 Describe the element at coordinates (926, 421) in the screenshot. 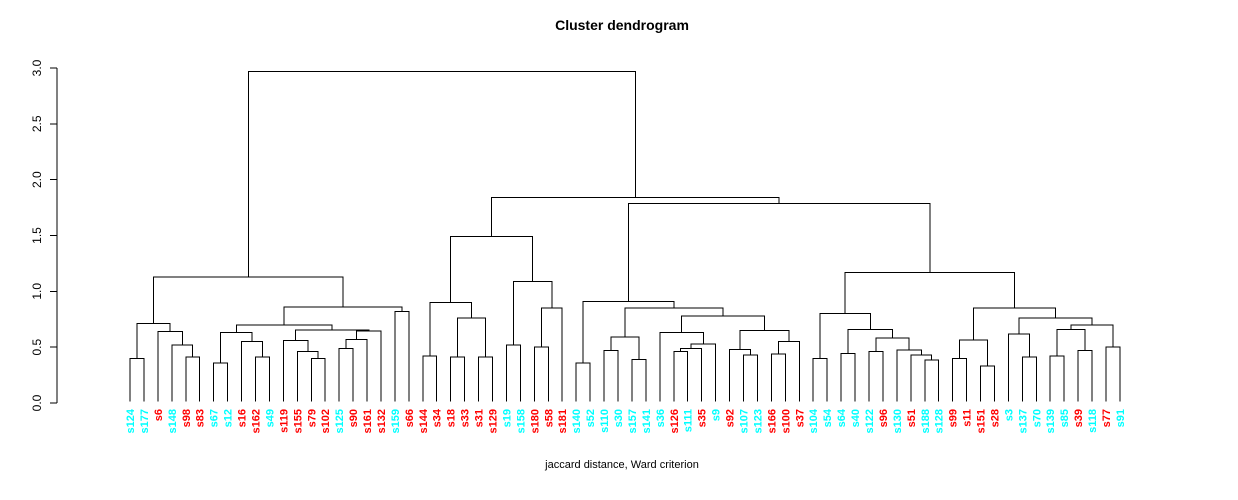

I see `leaf-label: s188` at that location.